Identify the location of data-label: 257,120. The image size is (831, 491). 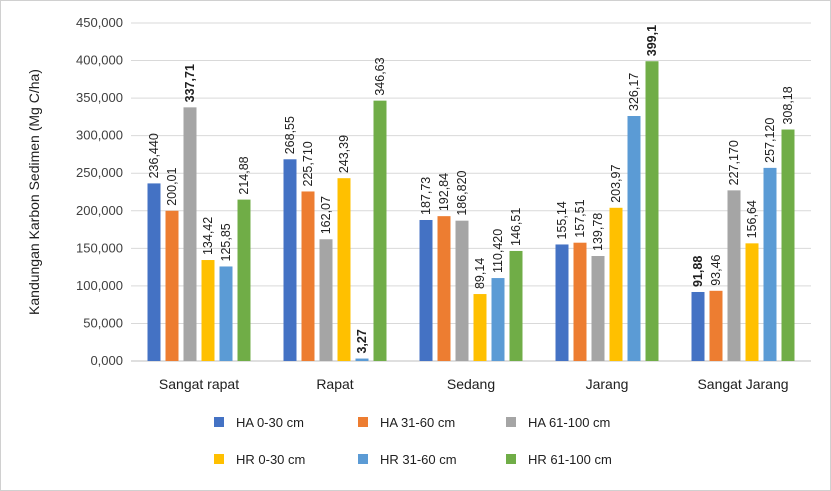
(770, 140).